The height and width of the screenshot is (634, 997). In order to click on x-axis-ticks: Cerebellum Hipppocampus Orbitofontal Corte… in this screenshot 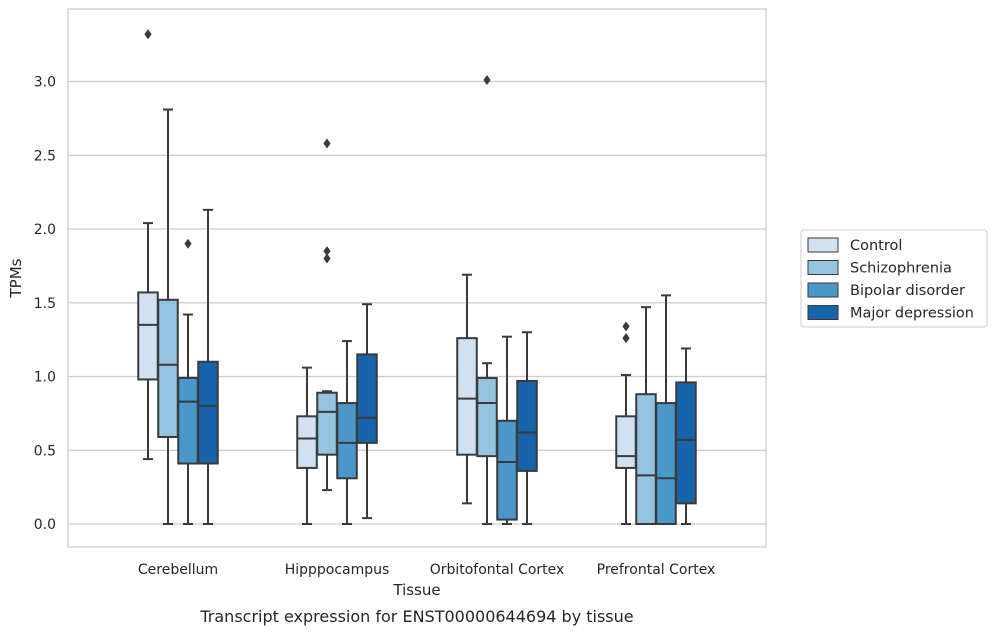, I will do `click(426, 570)`.